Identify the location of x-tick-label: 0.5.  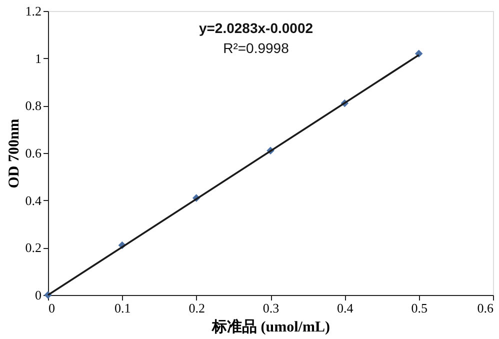
(419, 308).